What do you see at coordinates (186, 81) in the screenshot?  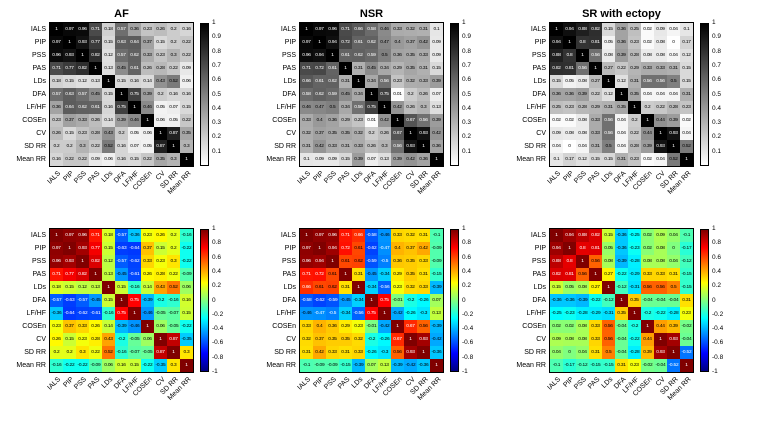 I see `matrix-cell: 0.06` at bounding box center [186, 81].